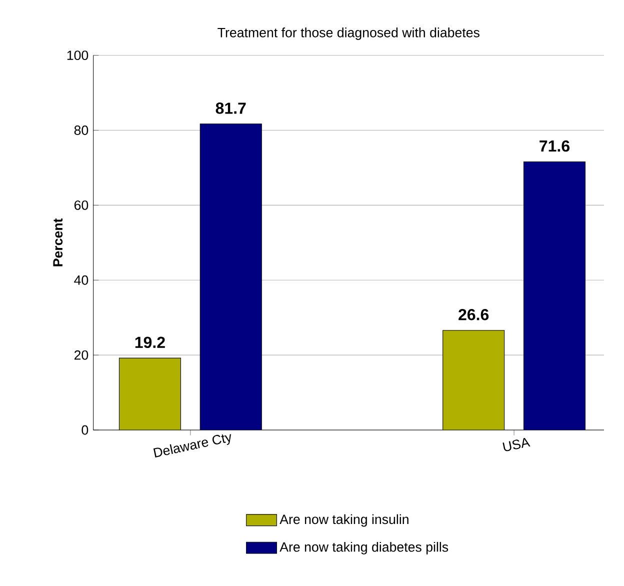  What do you see at coordinates (364, 548) in the screenshot?
I see `legend-label: Are now taking diabetes pills` at bounding box center [364, 548].